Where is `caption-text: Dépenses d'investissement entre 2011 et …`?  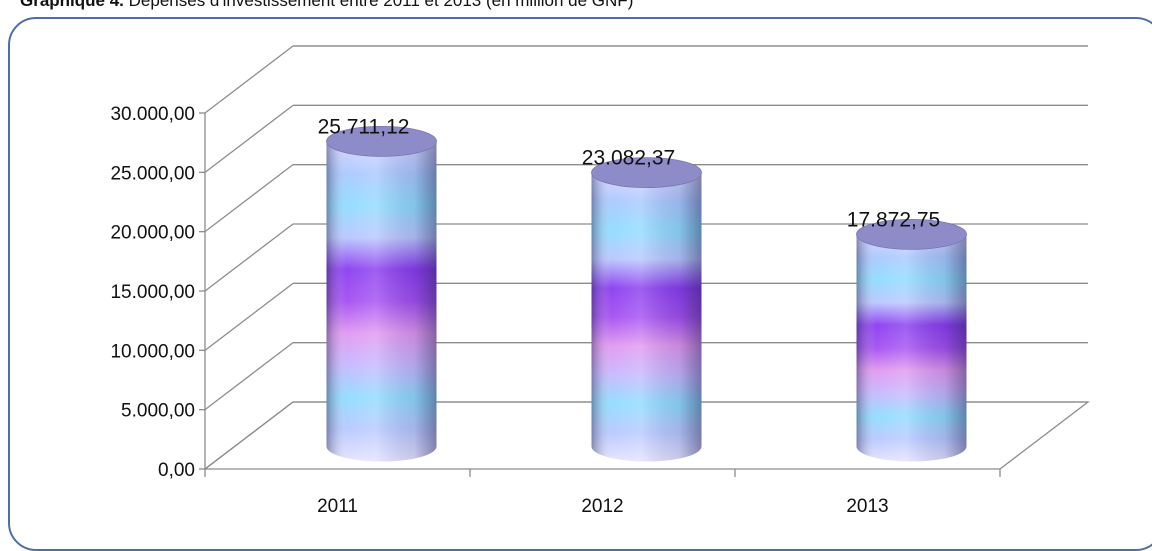 caption-text: Dépenses d'investissement entre 2011 et … is located at coordinates (381, 5).